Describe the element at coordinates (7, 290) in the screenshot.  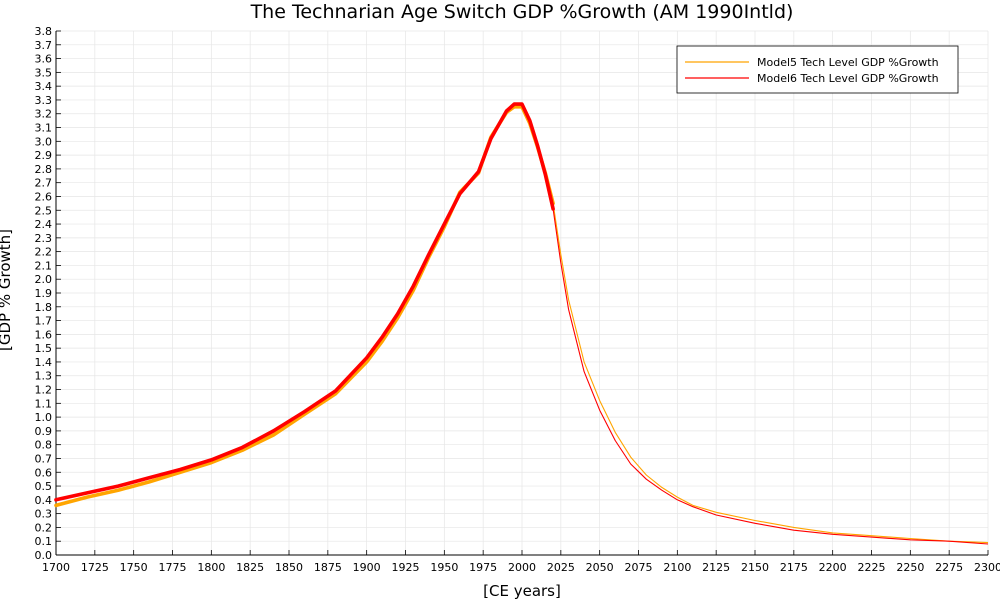
I see `y-axis-label: [GDP % Growth]` at that location.